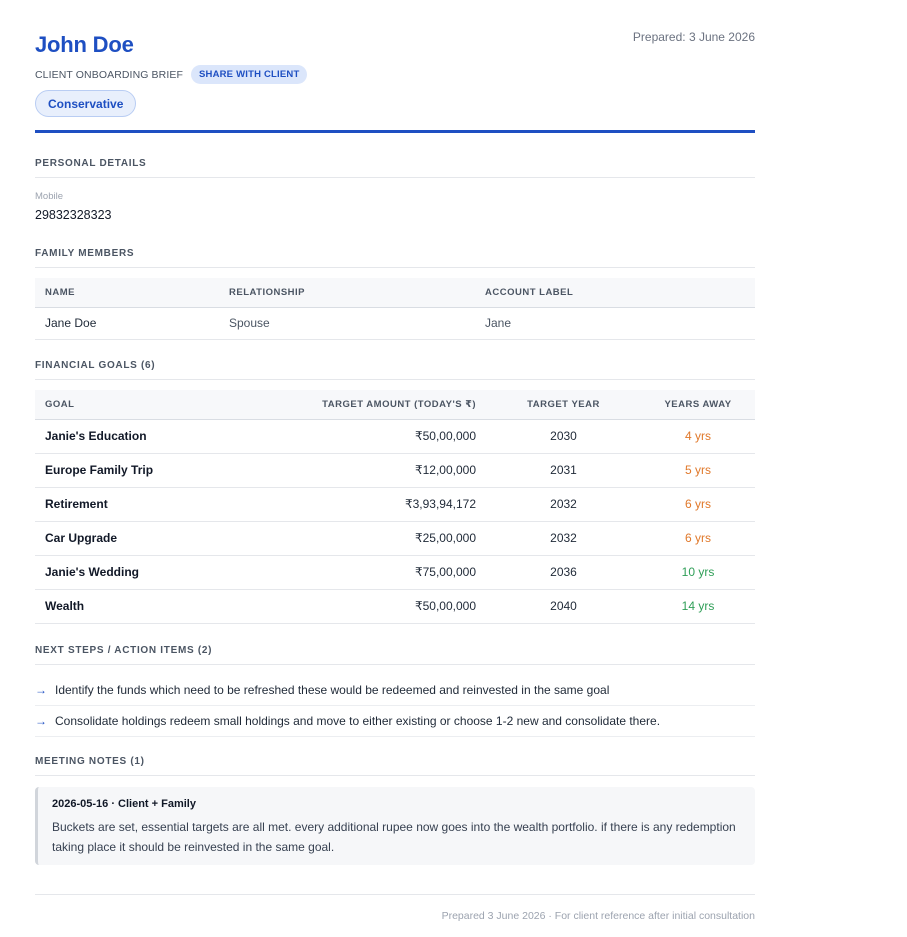 The height and width of the screenshot is (937, 907). What do you see at coordinates (124, 804) in the screenshot?
I see `meeting-note-heading: 2026-05-16 · Client + Family` at bounding box center [124, 804].